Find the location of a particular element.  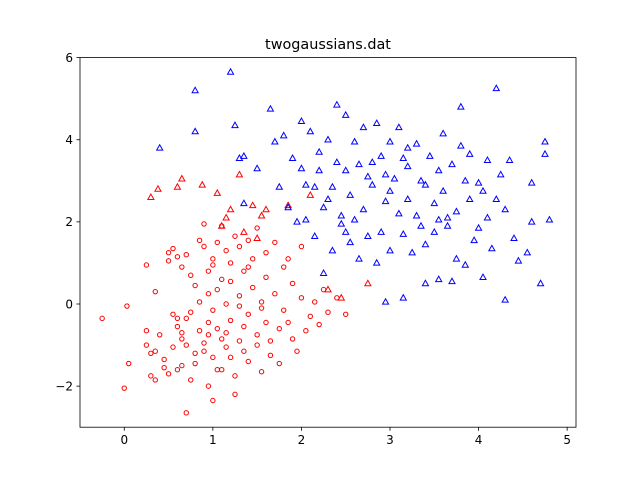

y-tick-label: 4 is located at coordinates (69, 140).